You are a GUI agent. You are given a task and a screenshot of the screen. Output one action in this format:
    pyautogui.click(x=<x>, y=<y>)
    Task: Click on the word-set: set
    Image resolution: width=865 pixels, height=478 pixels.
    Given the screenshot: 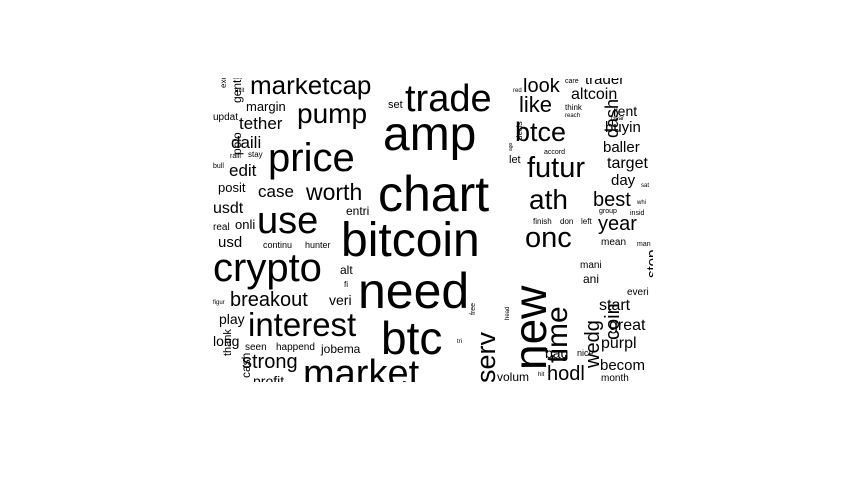 What is the action you would take?
    pyautogui.click(x=395, y=105)
    